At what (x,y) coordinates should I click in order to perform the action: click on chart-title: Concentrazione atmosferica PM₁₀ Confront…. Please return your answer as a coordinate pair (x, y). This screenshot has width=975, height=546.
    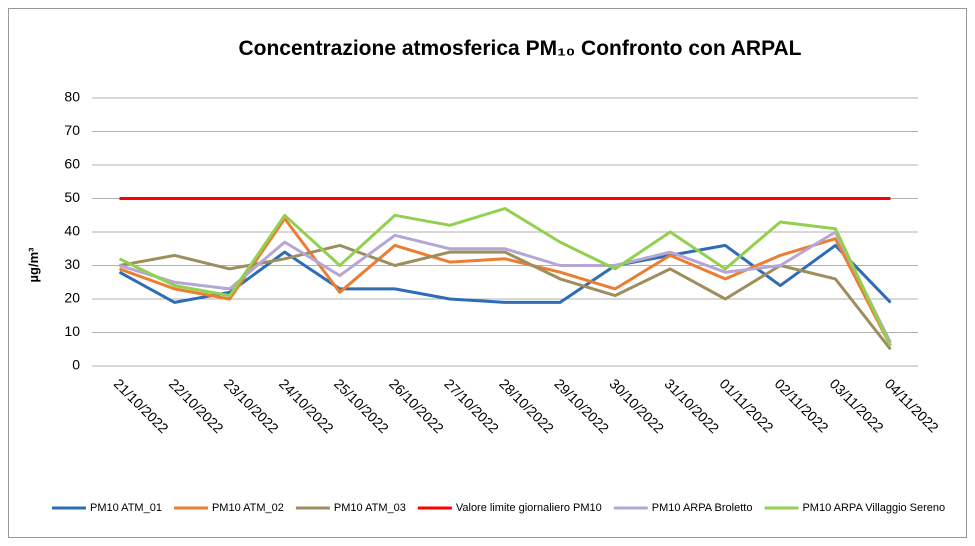
    Looking at the image, I should click on (519, 48).